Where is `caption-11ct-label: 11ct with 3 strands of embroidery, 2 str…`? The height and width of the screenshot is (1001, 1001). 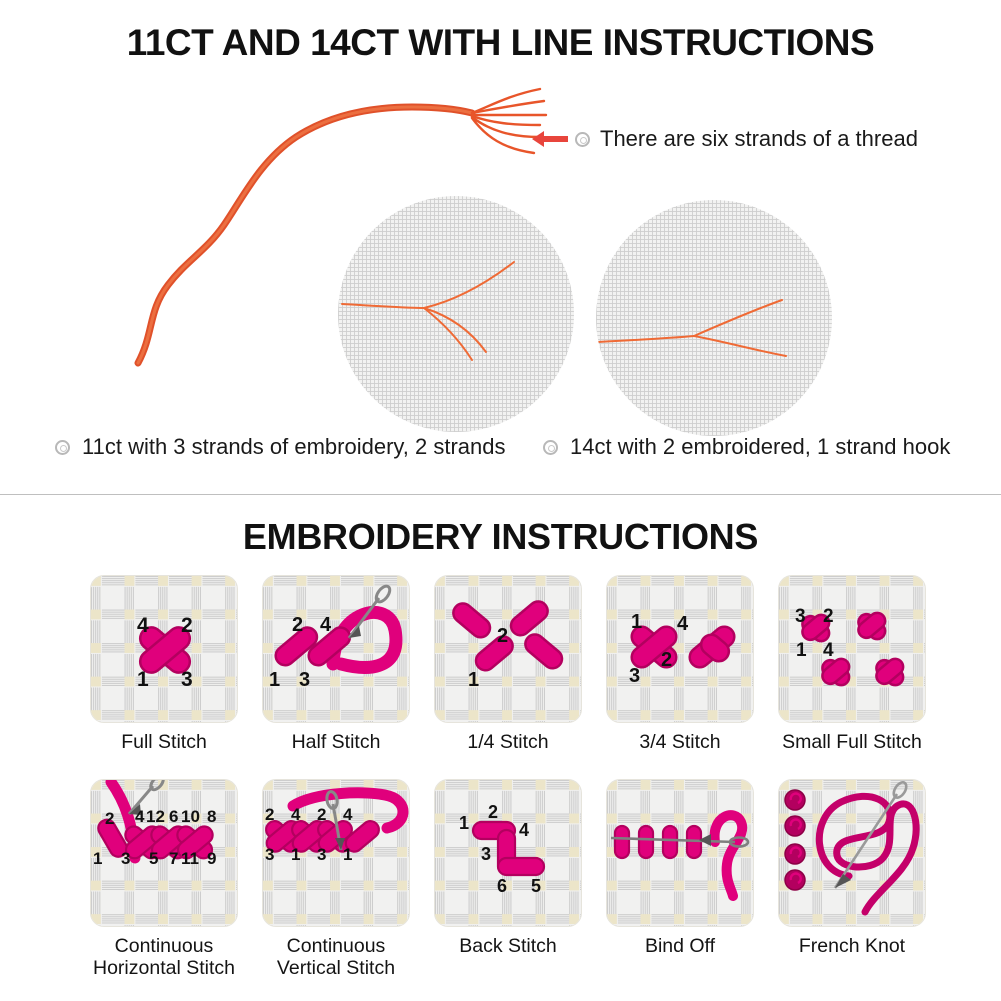
caption-11ct-label: 11ct with 3 strands of embroidery, 2 str… is located at coordinates (294, 446).